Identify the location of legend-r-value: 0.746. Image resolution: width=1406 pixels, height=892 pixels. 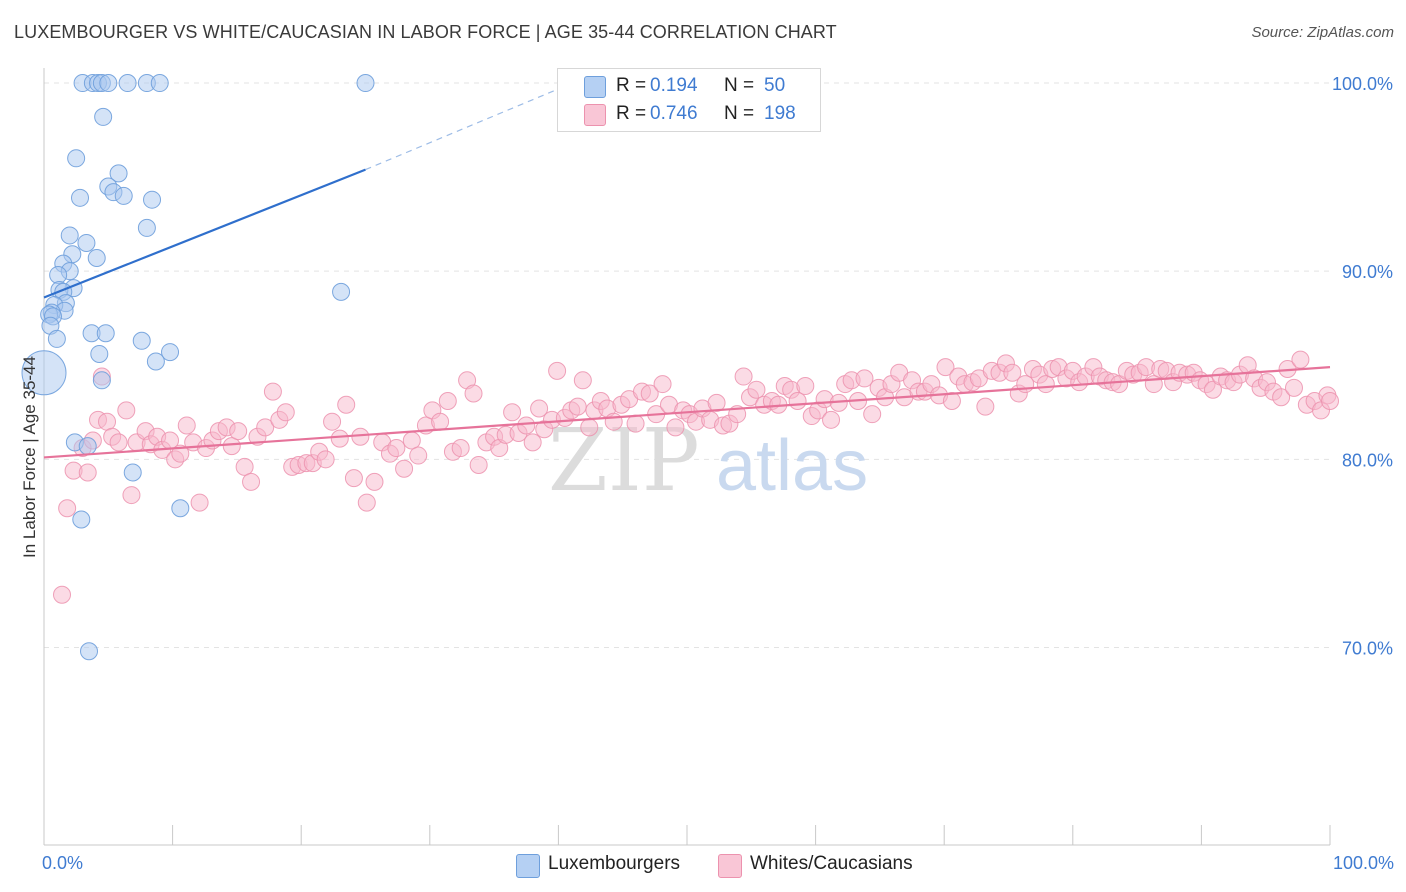
(674, 113).